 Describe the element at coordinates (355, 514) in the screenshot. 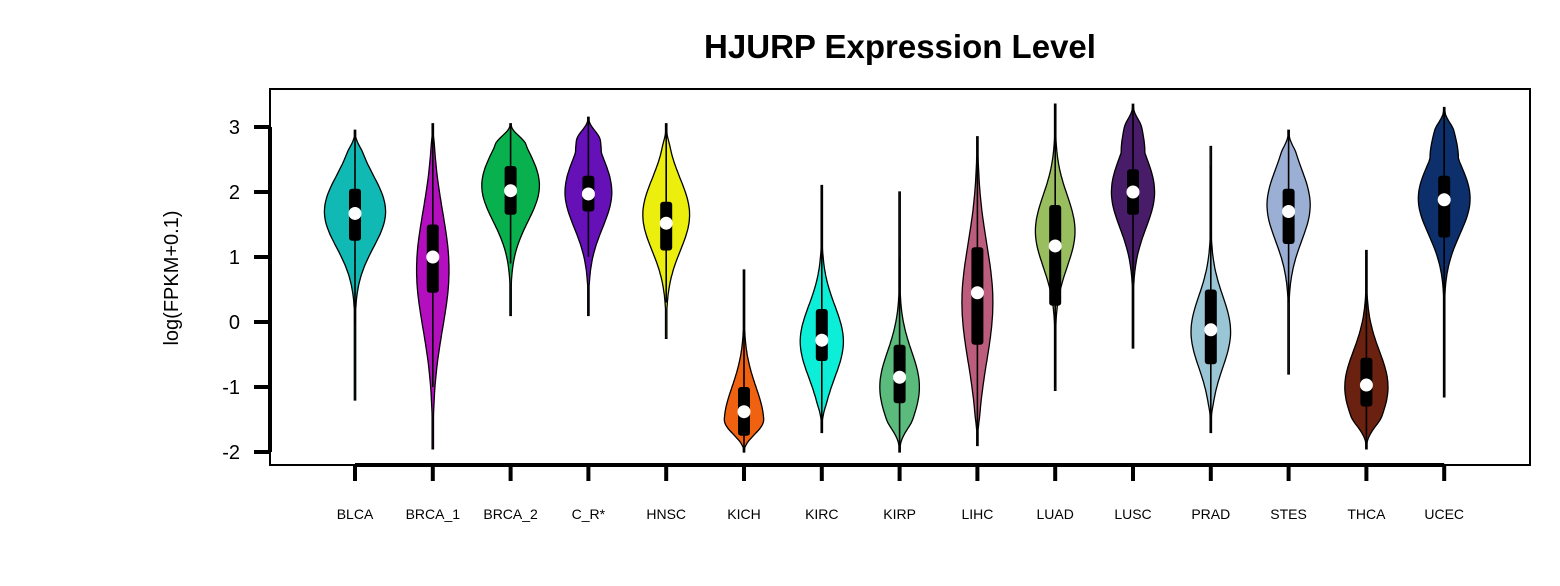

I see `x-tick-label: BLCA` at that location.